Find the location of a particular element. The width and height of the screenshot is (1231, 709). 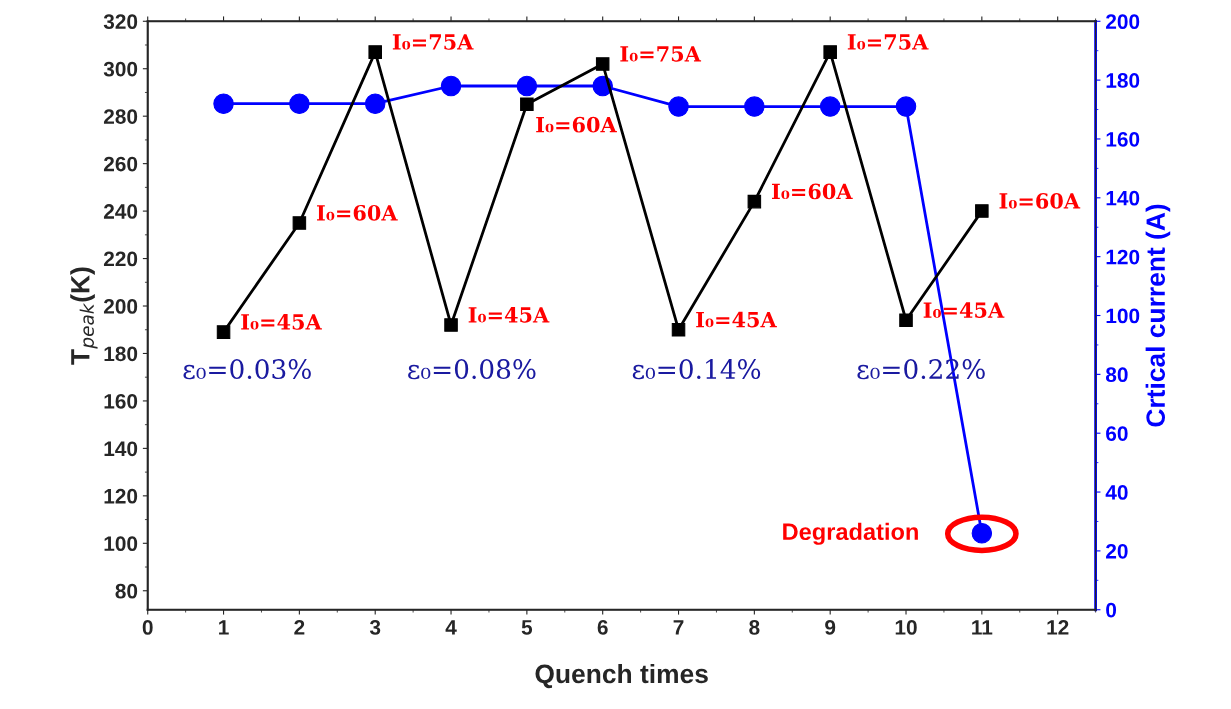

y-axis-title: T$_{peak}$(K) is located at coordinates (84, 316).